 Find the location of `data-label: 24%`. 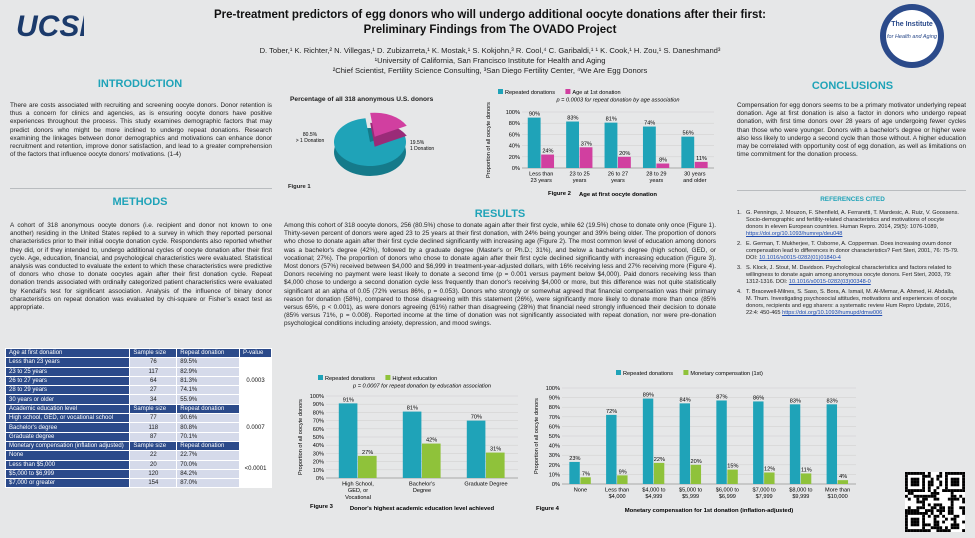

data-label: 24% is located at coordinates (547, 152).